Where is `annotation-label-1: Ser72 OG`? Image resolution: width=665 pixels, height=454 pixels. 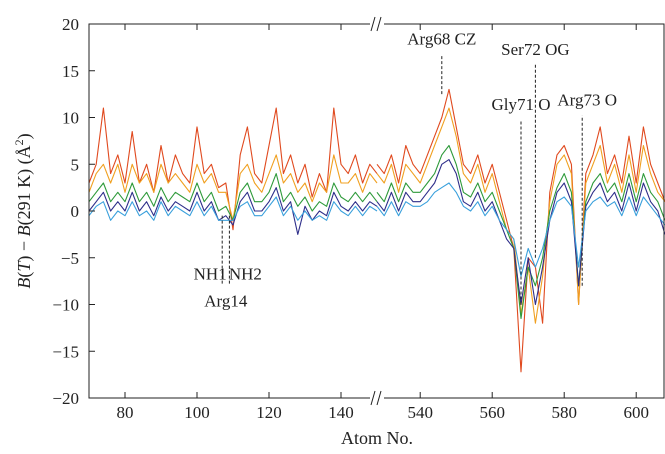 annotation-label-1: Ser72 OG is located at coordinates (535, 49).